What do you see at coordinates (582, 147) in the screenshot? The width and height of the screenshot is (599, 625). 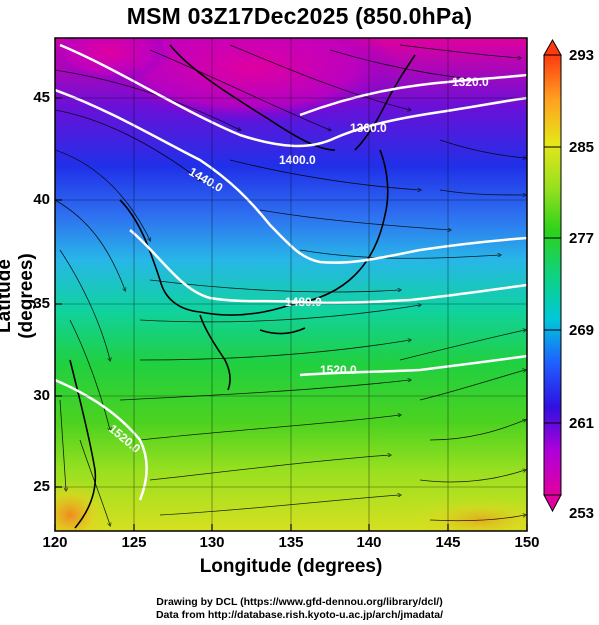 I see `colorbar-tick-label: 285` at bounding box center [582, 147].